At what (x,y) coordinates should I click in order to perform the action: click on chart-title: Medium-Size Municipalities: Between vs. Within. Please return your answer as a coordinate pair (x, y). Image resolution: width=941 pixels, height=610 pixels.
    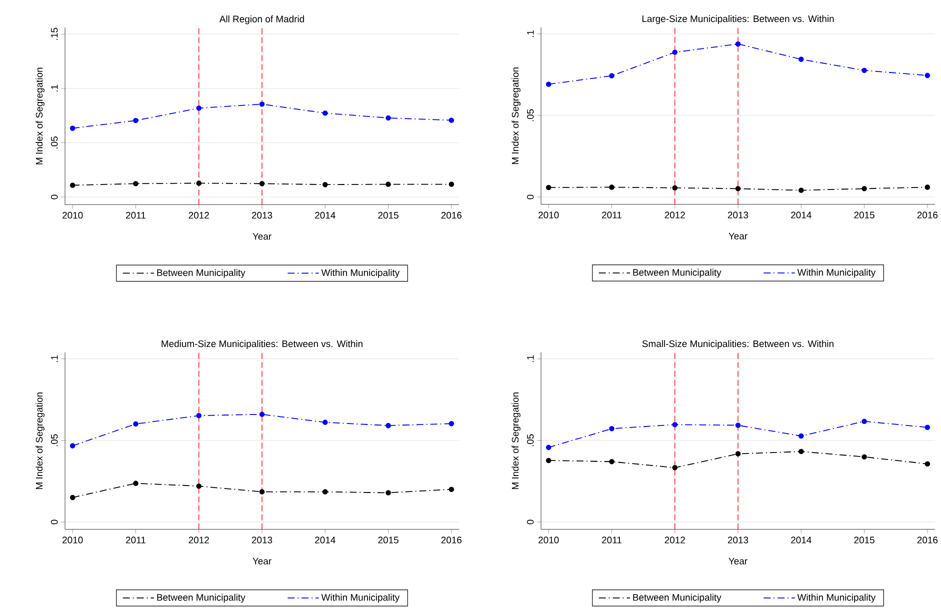
    Looking at the image, I should click on (262, 344).